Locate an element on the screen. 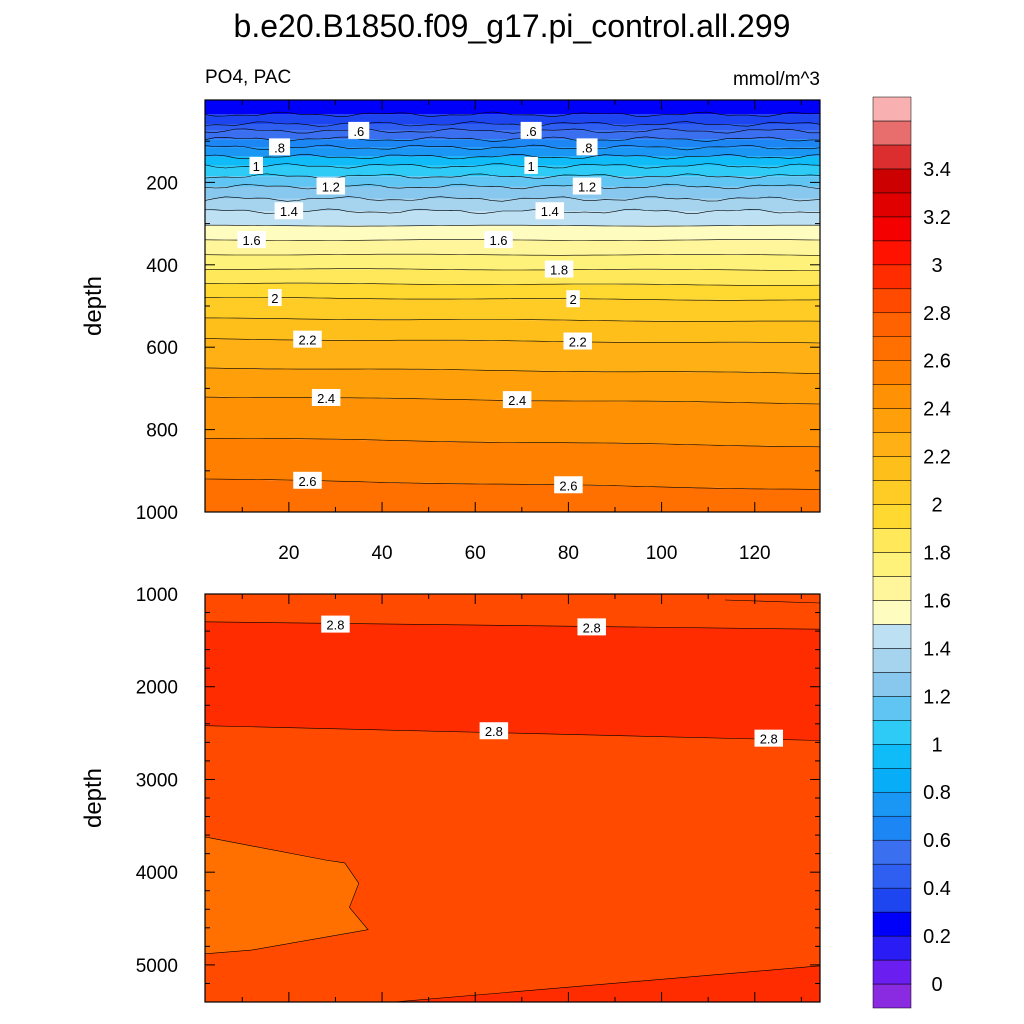  upper-contour-label: 2.4 is located at coordinates (326, 397).